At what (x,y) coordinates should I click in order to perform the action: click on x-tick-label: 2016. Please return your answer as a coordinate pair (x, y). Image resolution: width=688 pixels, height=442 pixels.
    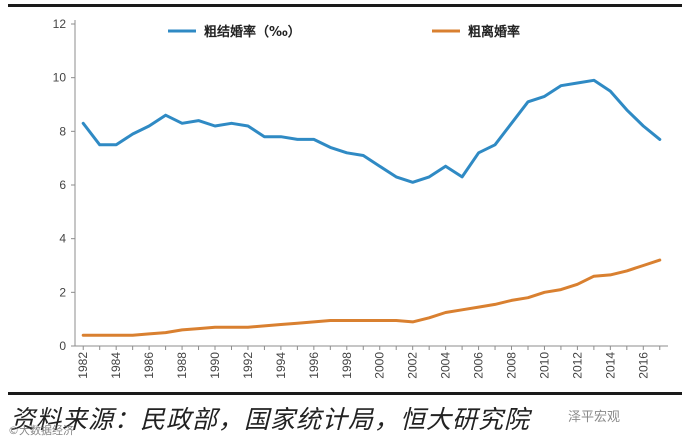
    Looking at the image, I should click on (643, 365).